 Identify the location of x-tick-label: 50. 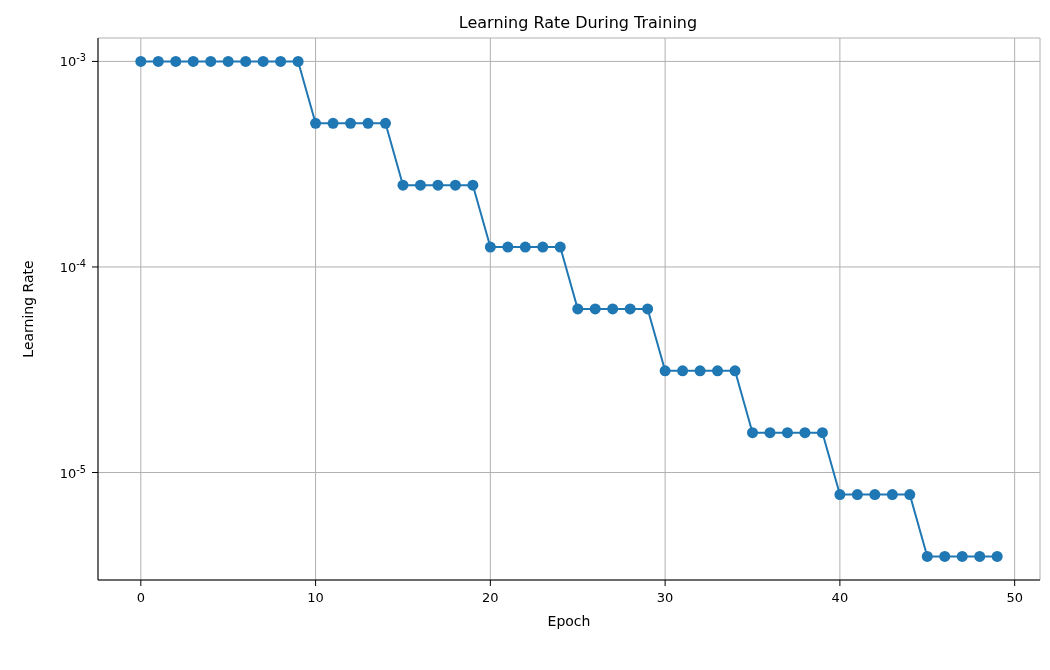
(1014, 597).